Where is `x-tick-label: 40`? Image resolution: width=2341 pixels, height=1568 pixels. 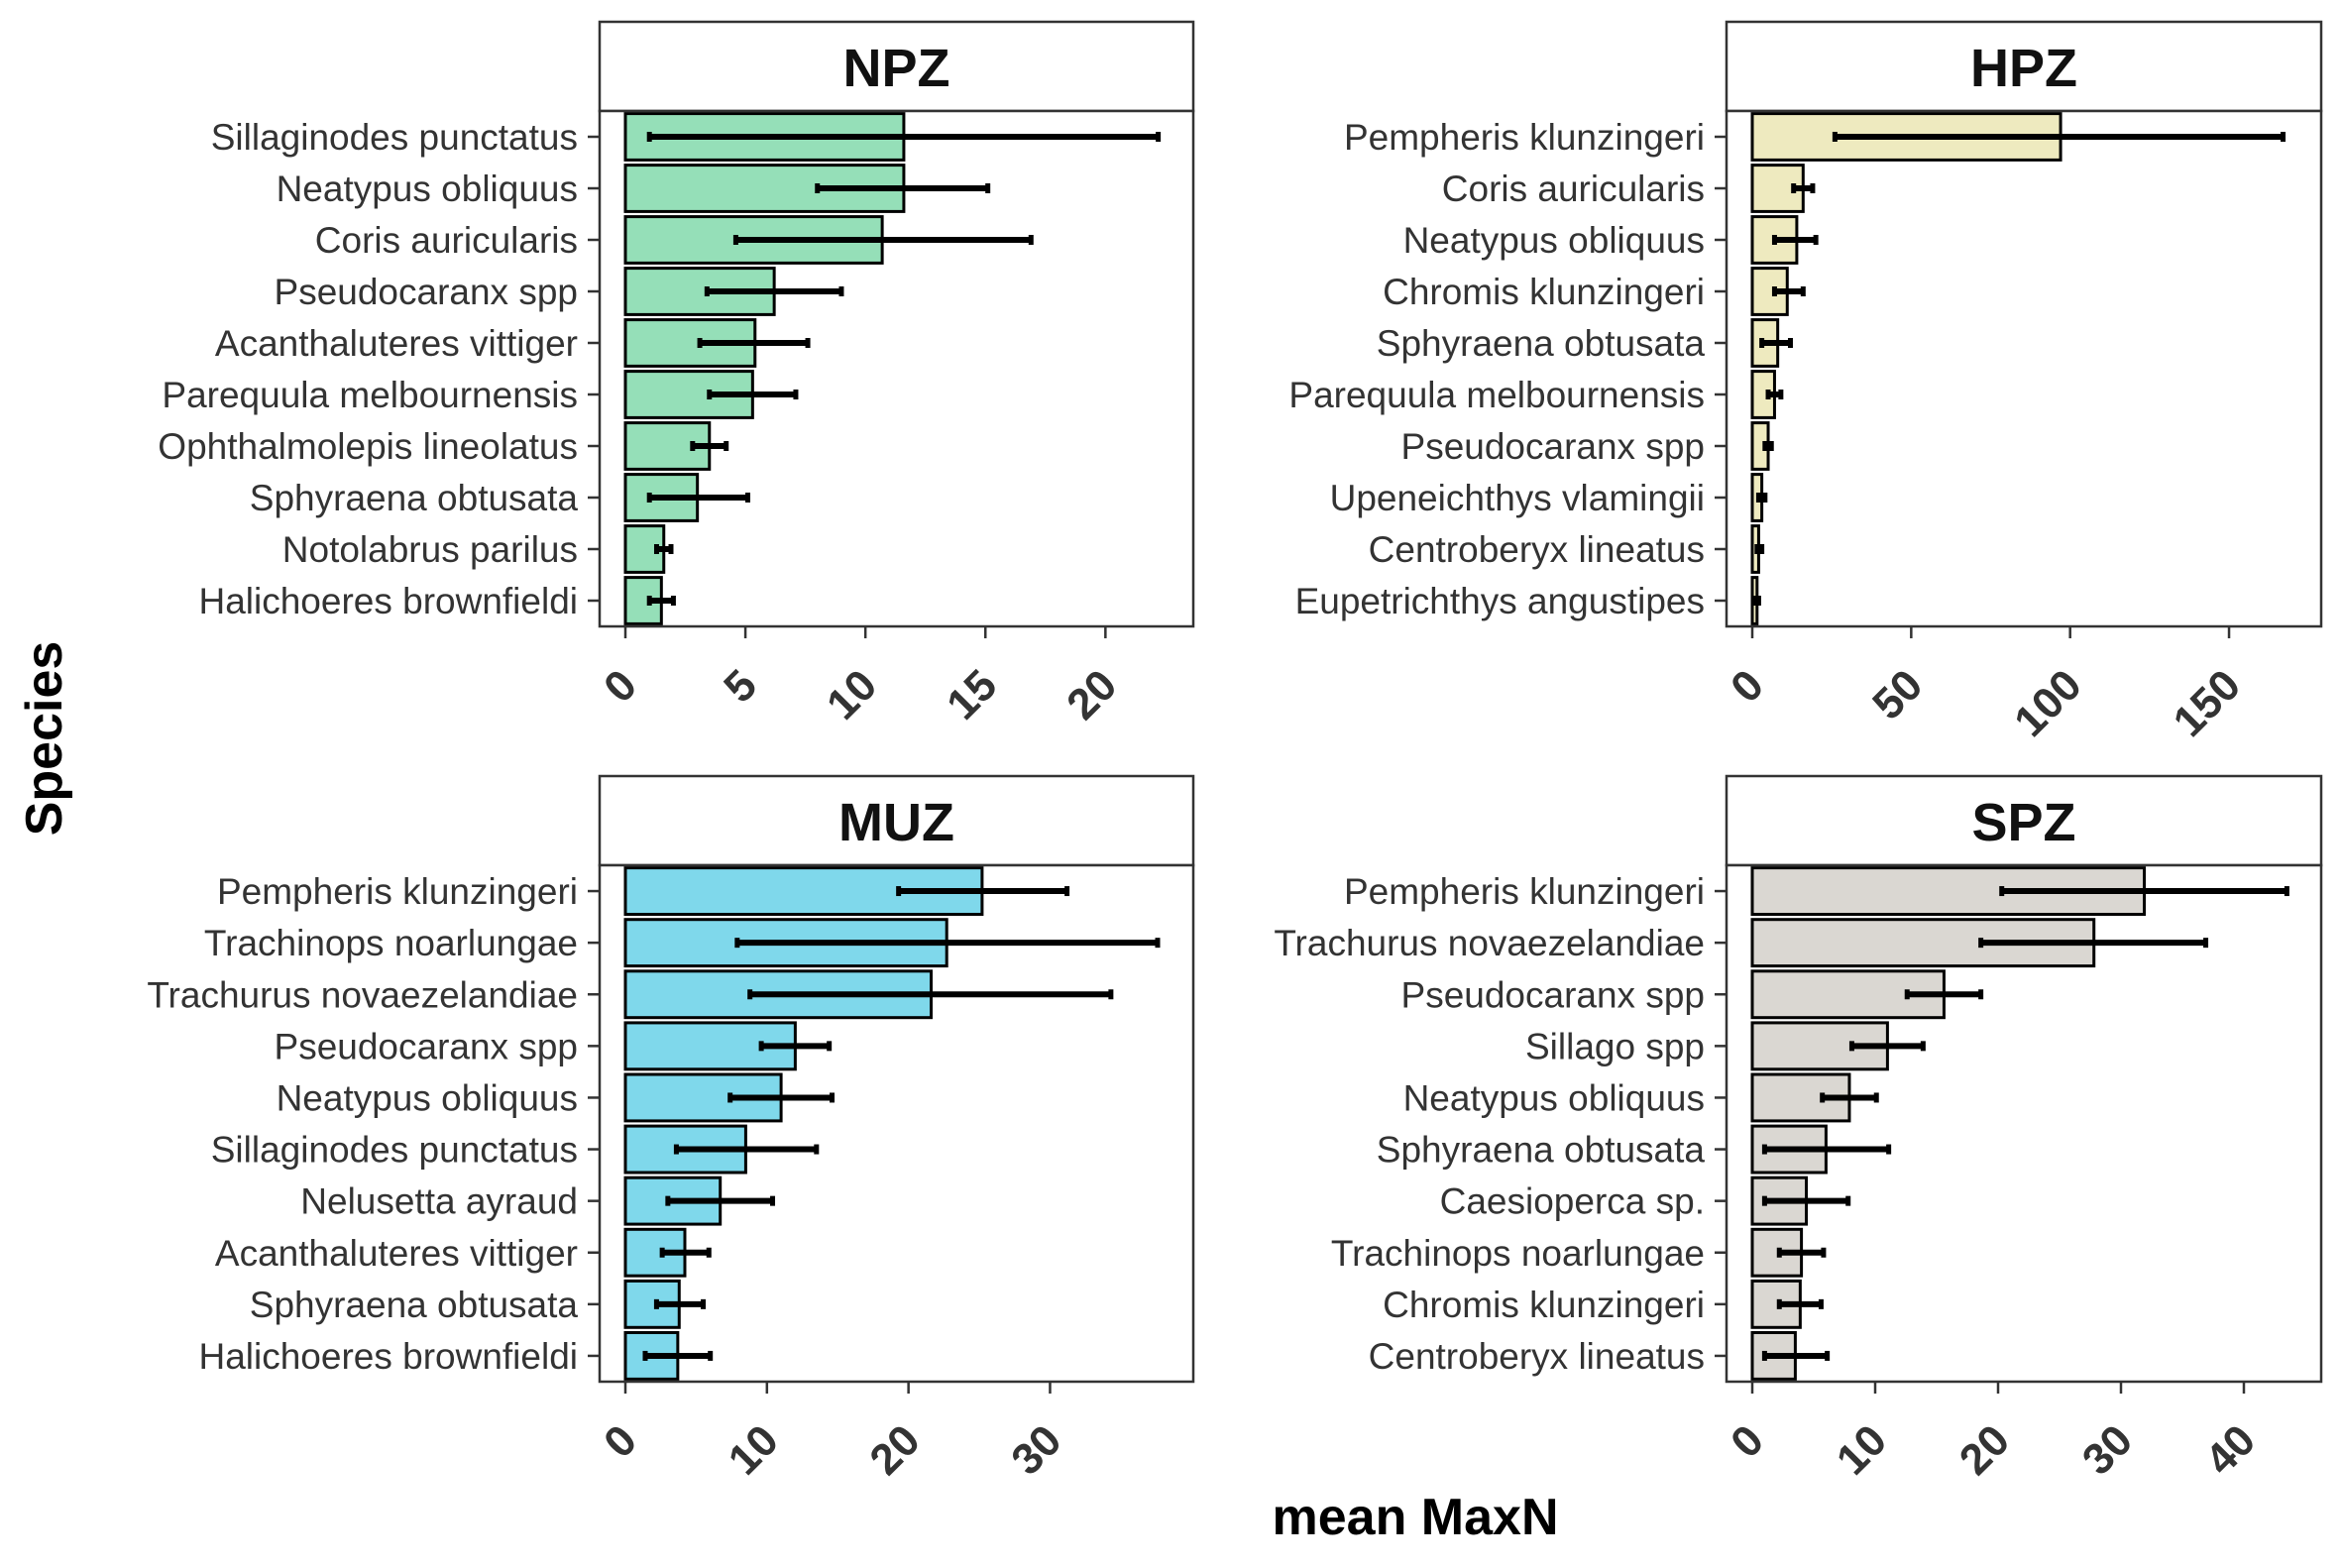
x-tick-label: 40 is located at coordinates (2230, 1449).